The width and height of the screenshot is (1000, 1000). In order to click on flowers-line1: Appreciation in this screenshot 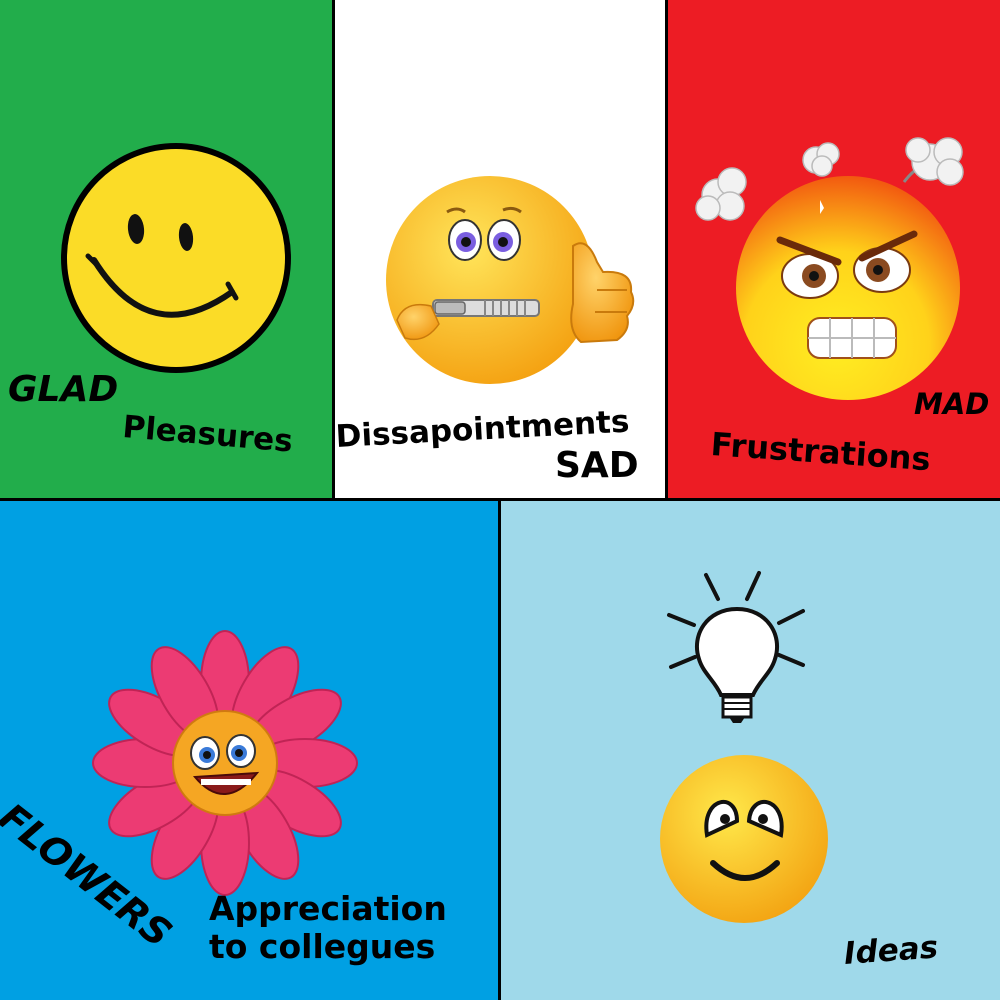, I will do `click(328, 908)`.